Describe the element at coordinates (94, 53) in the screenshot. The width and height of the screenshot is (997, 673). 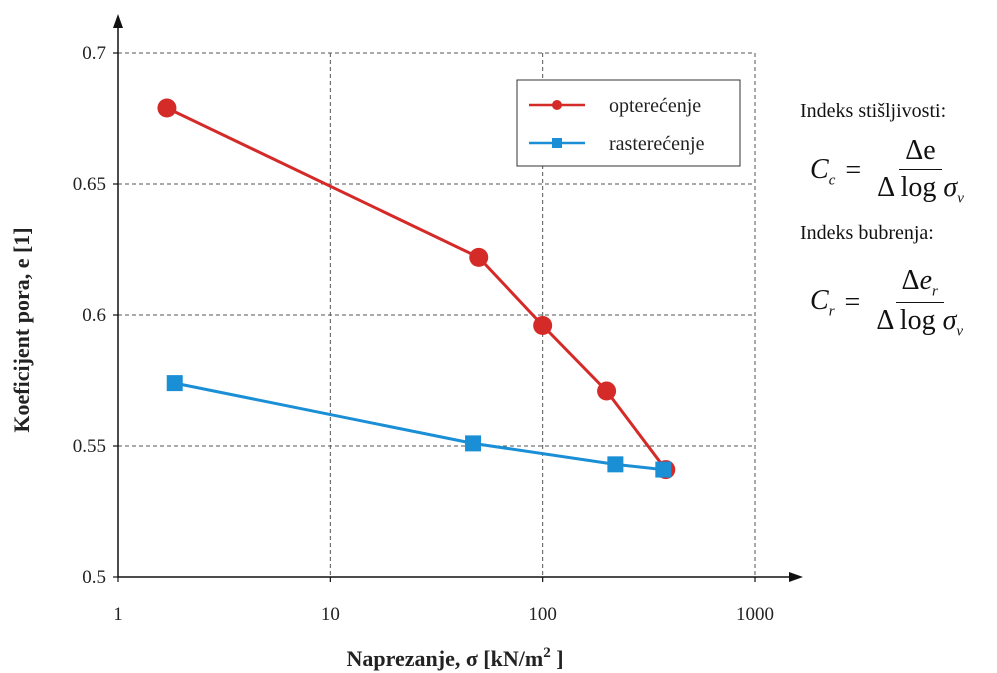
I see `y-tick-label: 0.7` at that location.